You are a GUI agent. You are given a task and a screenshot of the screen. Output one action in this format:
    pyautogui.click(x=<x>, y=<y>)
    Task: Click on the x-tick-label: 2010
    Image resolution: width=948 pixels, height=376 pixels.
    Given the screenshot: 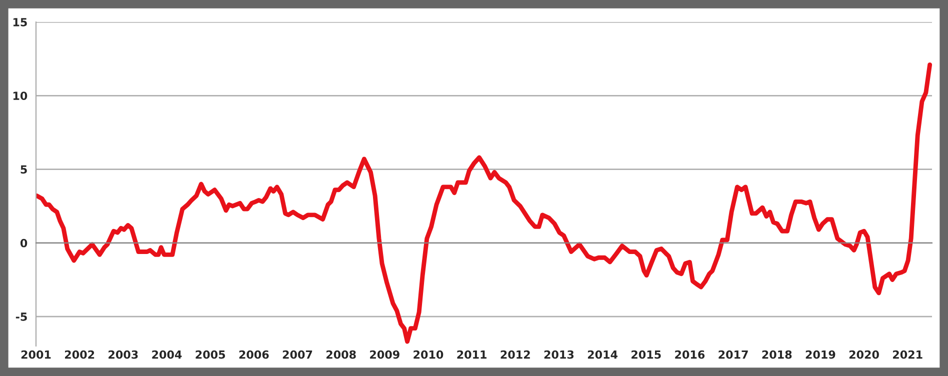 What is the action you would take?
    pyautogui.click(x=429, y=354)
    